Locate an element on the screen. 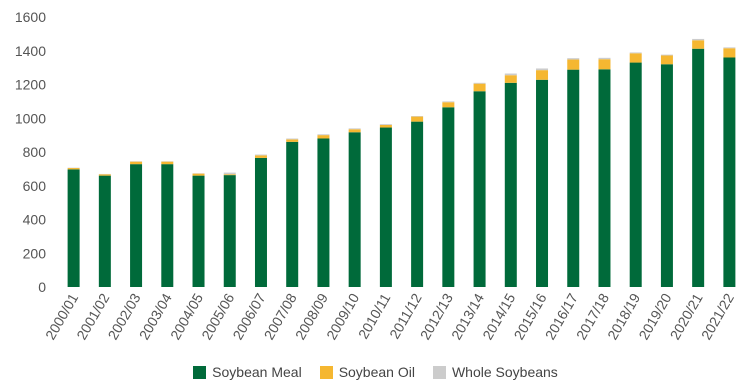  y-tick-label: 1200 is located at coordinates (30, 85).